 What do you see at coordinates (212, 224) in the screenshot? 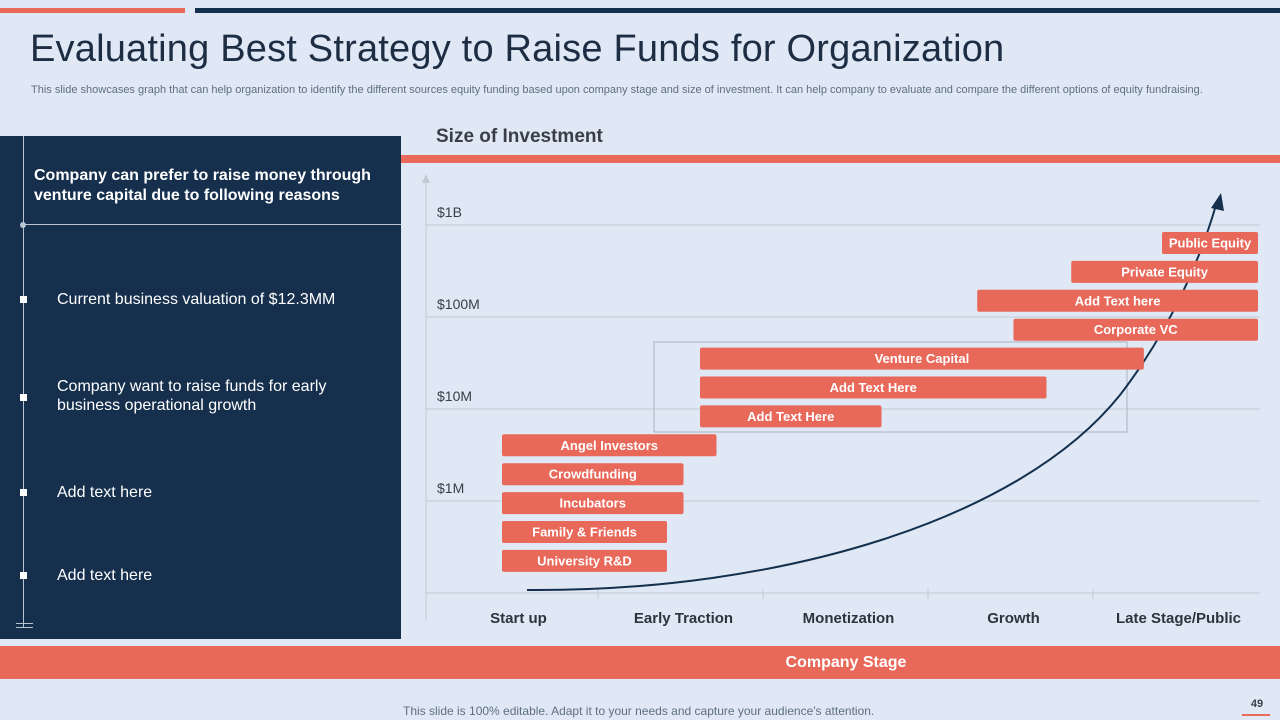
I see `heading-divider` at bounding box center [212, 224].